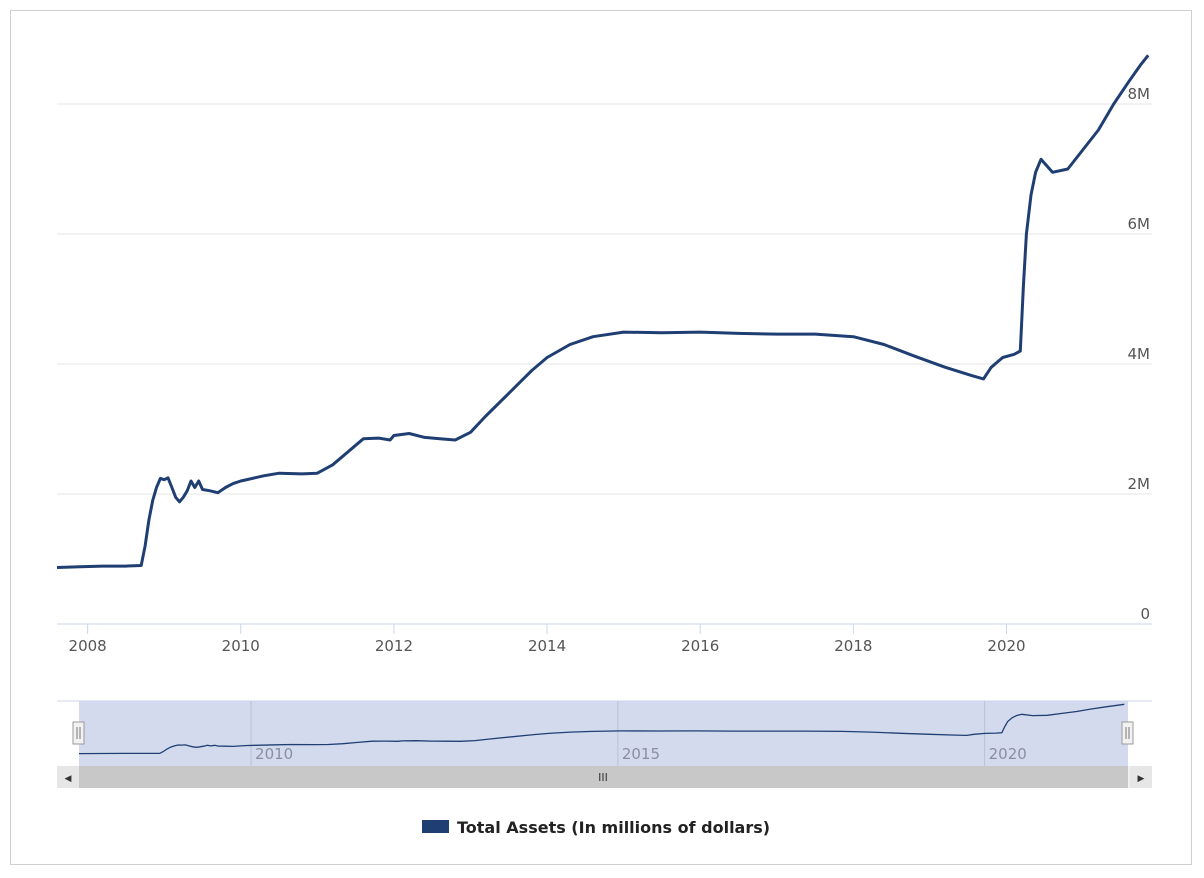 The image size is (1204, 878). Describe the element at coordinates (1139, 484) in the screenshot. I see `y-tick-label: 2M` at that location.